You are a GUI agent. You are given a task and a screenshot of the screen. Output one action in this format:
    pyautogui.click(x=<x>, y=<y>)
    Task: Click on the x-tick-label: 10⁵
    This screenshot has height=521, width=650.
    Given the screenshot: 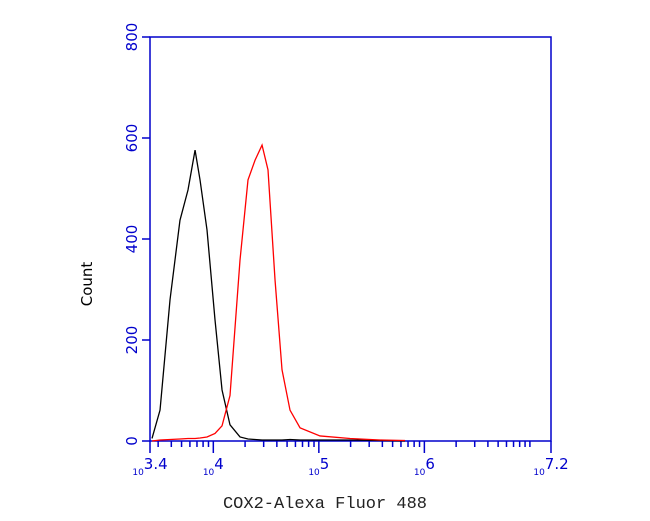 What is the action you would take?
    pyautogui.click(x=318, y=466)
    